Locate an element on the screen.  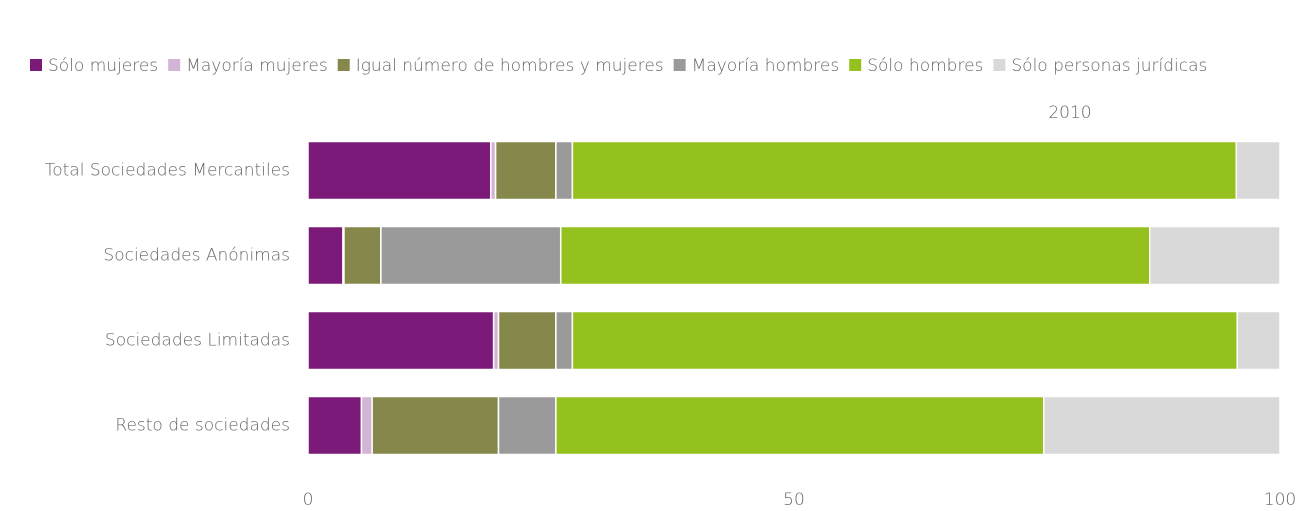
y-tick-label: Total Sociedades Mercantiles is located at coordinates (167, 171).